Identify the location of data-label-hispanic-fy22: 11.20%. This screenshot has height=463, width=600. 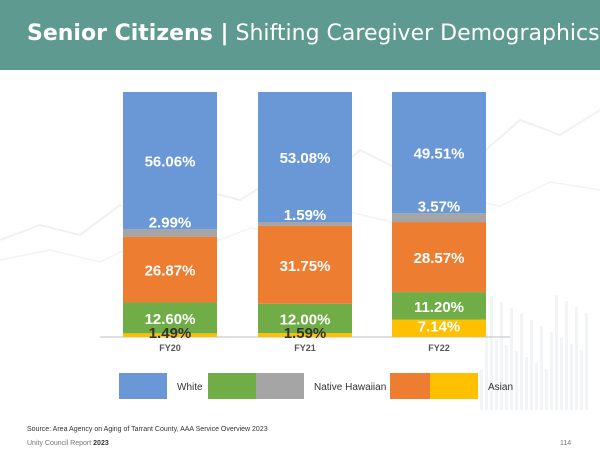
(439, 307).